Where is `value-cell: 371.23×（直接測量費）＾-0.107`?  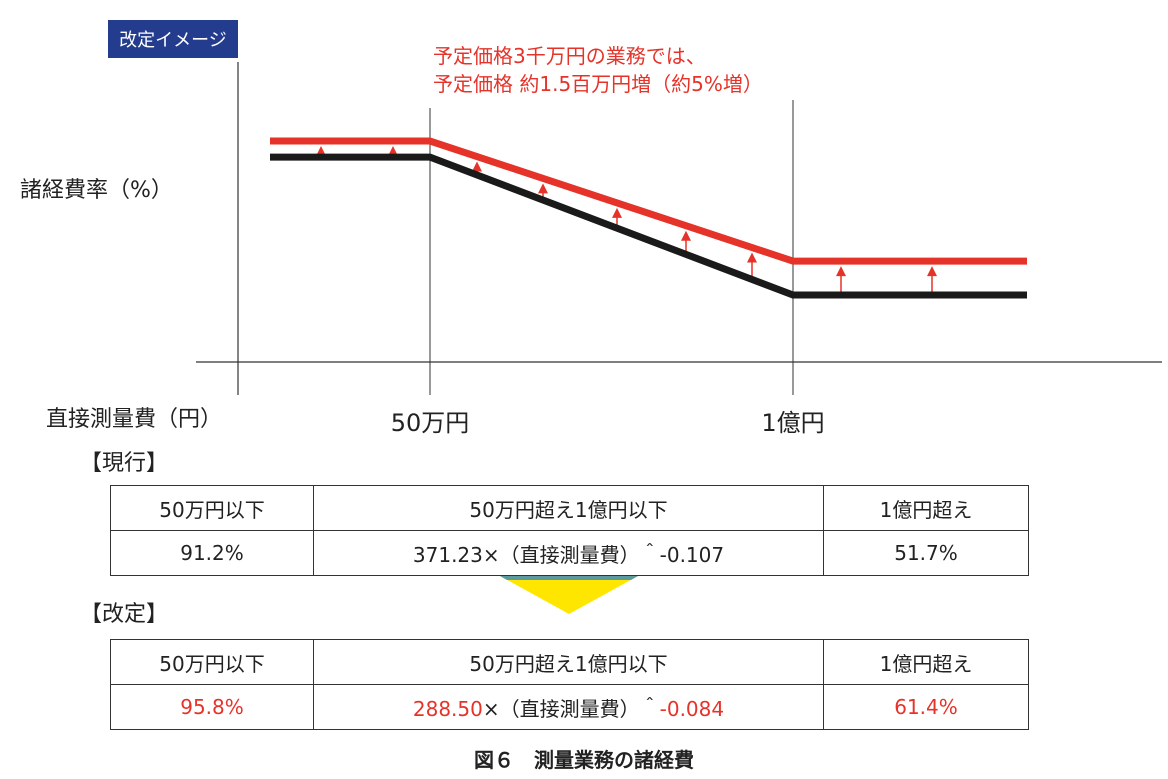
value-cell: 371.23×（直接測量費）＾-0.107 is located at coordinates (568, 553).